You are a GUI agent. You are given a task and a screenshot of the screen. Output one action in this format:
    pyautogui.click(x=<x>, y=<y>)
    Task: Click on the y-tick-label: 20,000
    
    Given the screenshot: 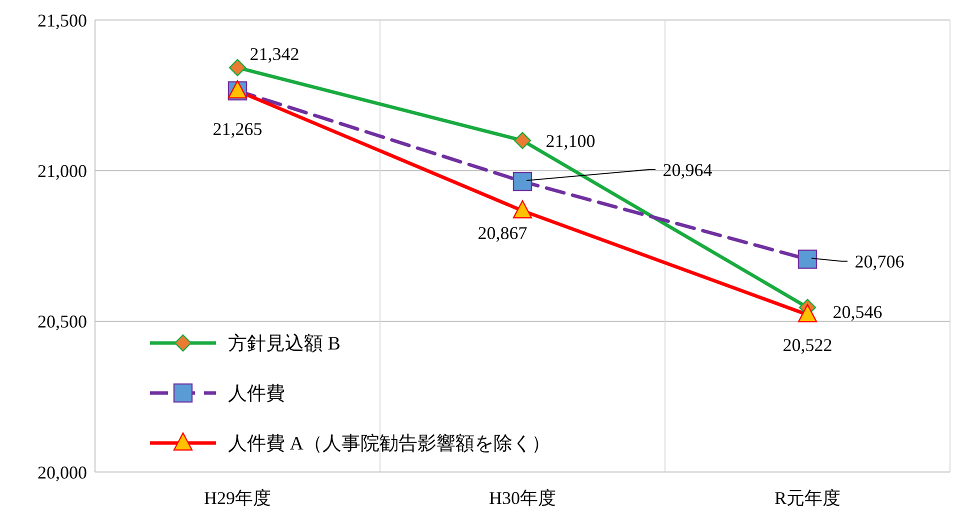 What is the action you would take?
    pyautogui.click(x=62, y=472)
    